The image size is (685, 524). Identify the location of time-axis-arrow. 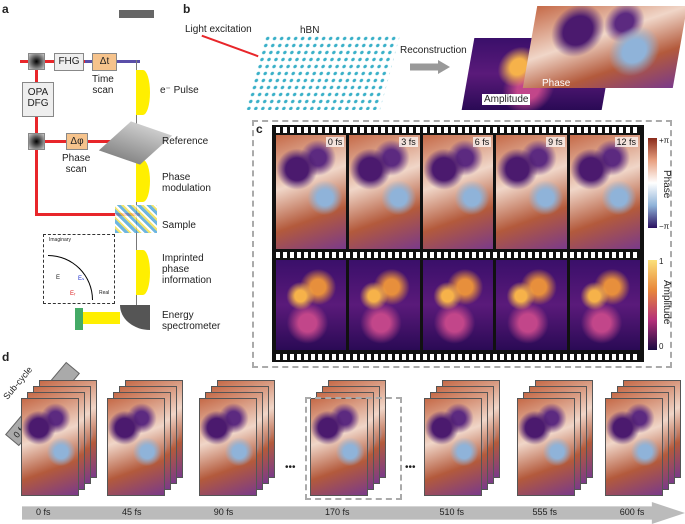
(353, 513).